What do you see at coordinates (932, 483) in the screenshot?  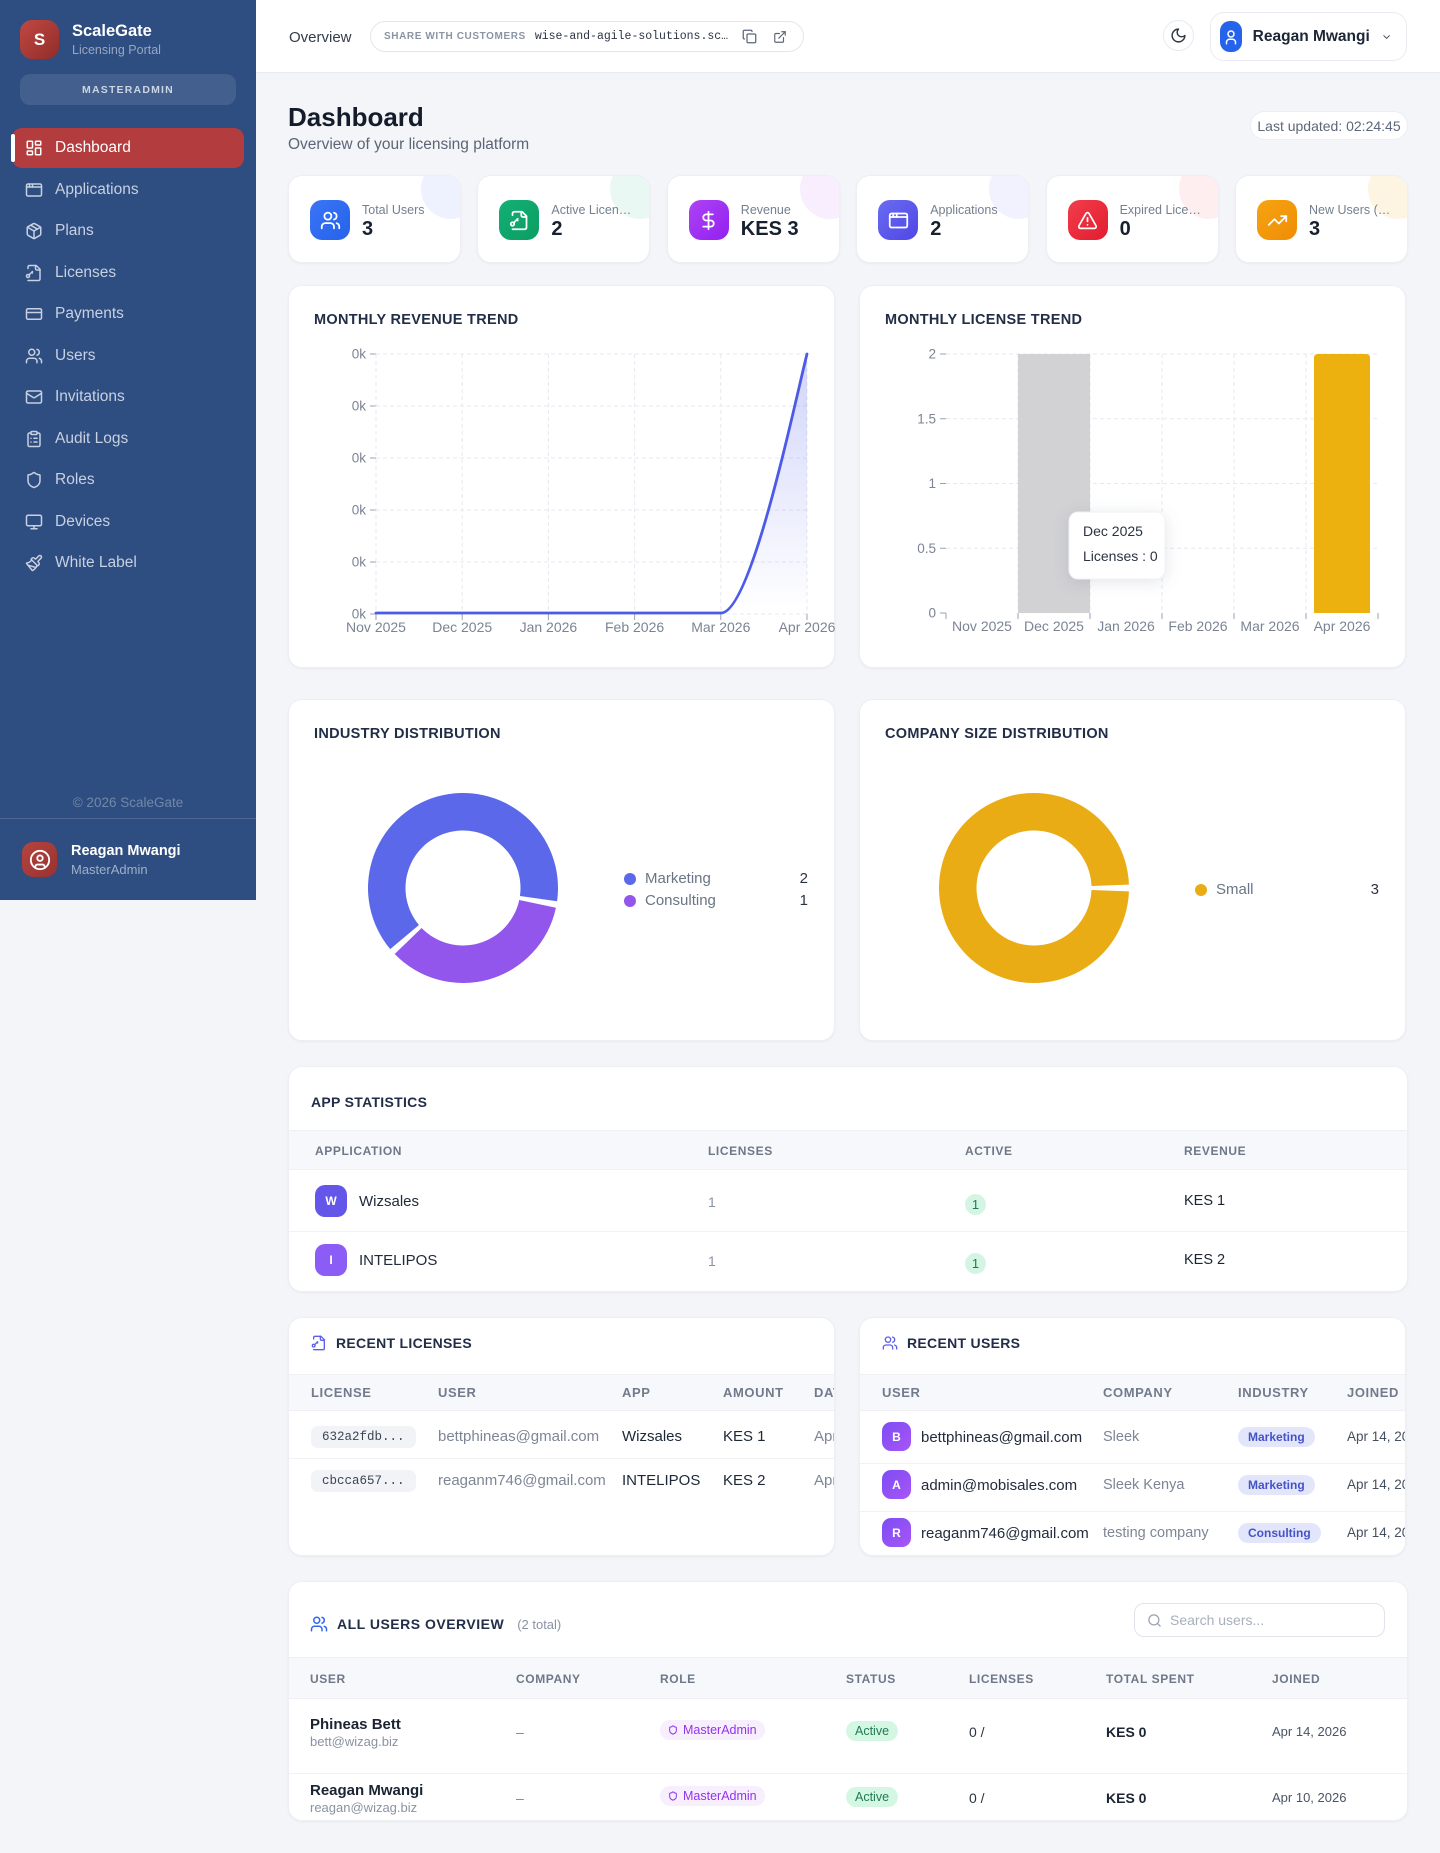 I see `svg-text: 1` at bounding box center [932, 483].